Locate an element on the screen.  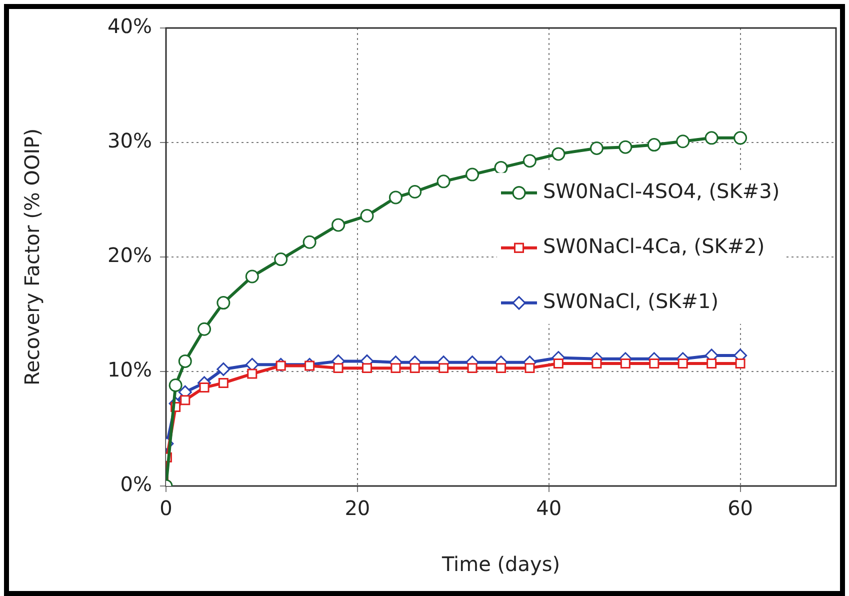
x-tick-label: 0 is located at coordinates (166, 508).